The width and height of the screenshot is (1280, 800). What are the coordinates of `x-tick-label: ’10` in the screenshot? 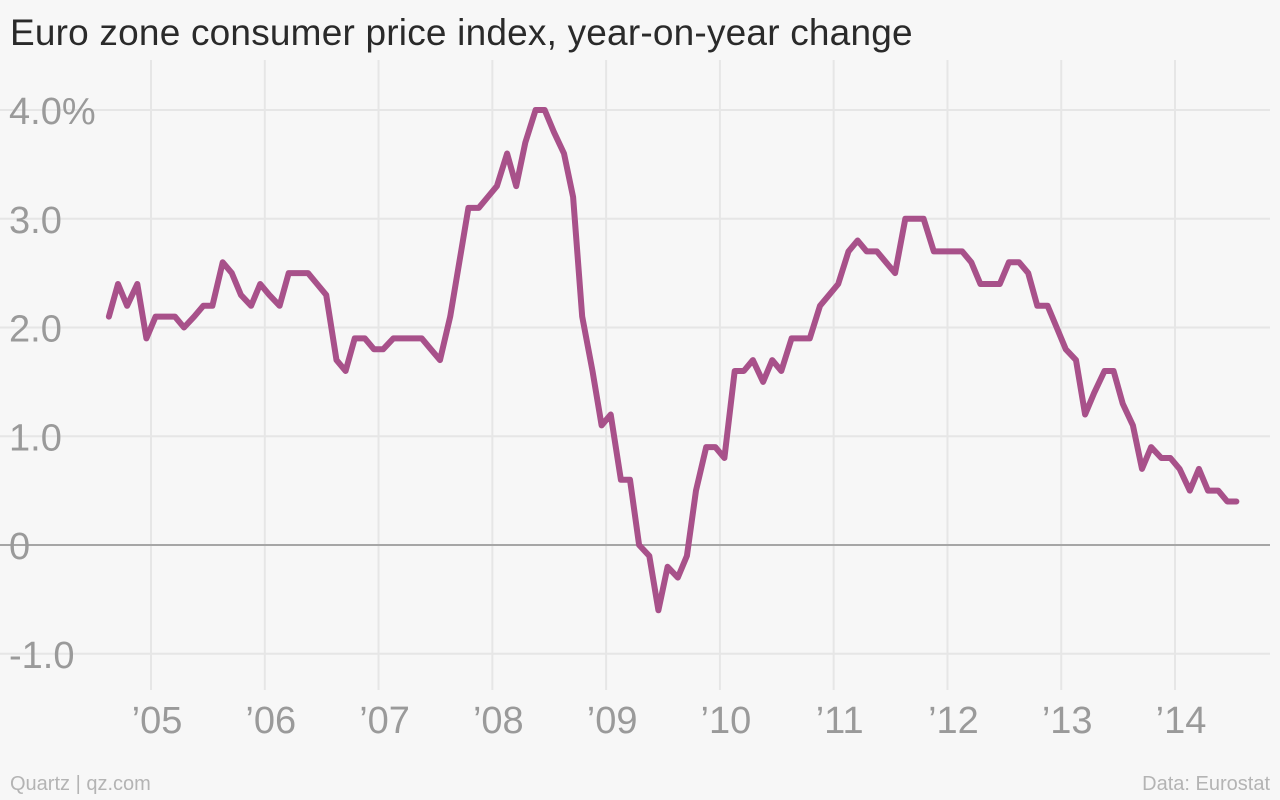 It's located at (726, 721).